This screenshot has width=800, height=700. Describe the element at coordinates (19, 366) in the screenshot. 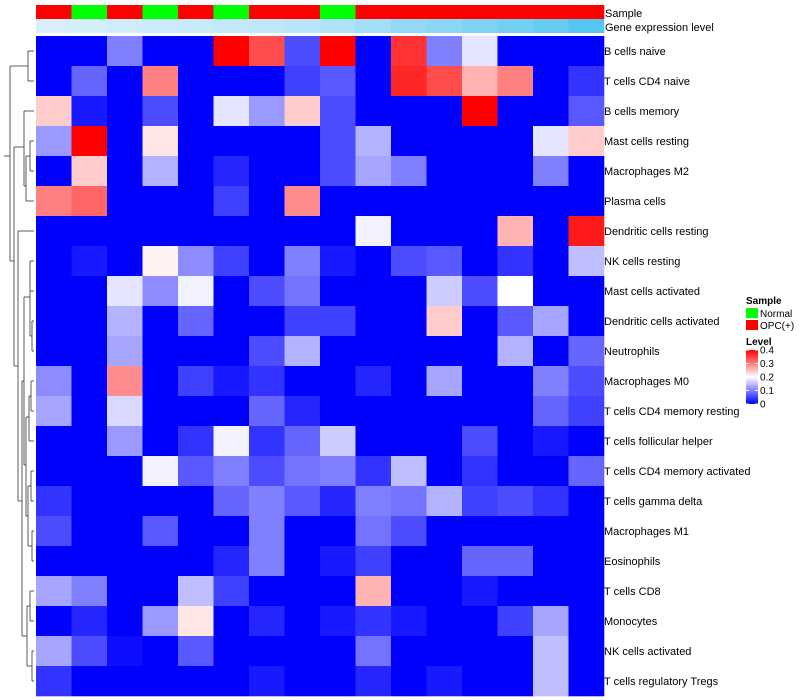

I see `row-dendrogram` at that location.